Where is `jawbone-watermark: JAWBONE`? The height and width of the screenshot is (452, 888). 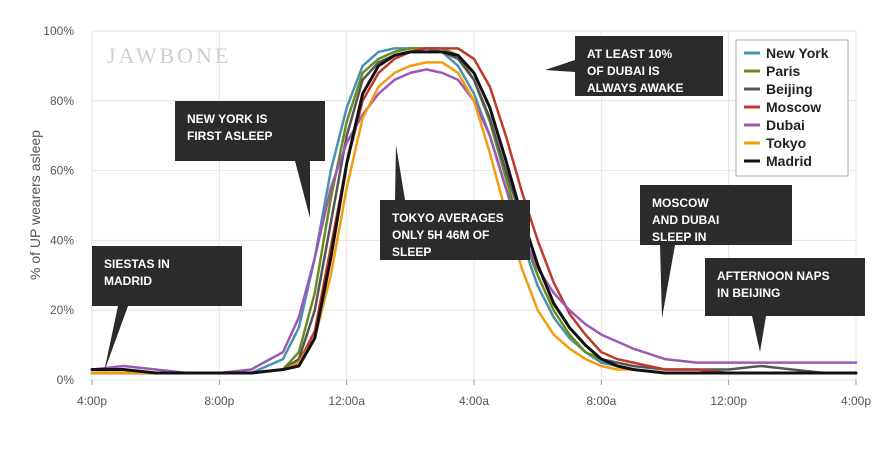
jawbone-watermark: JAWBONE is located at coordinates (169, 55).